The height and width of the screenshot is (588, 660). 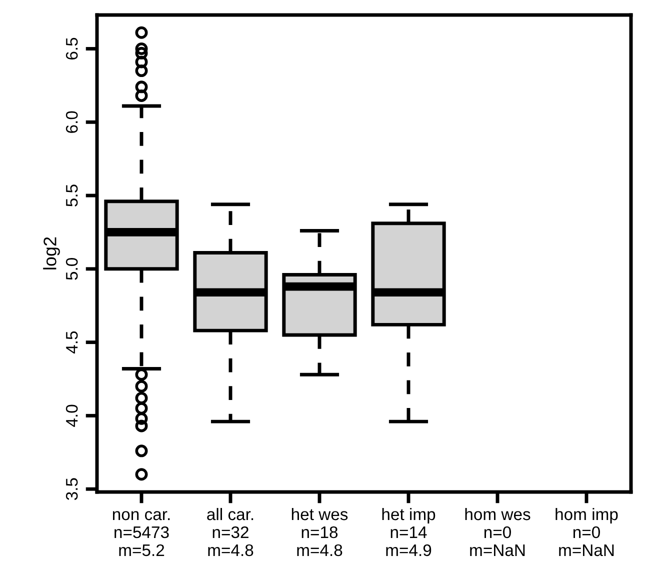 I want to click on x-tick-label: het imp n=14 m=4.9, so click(x=409, y=532).